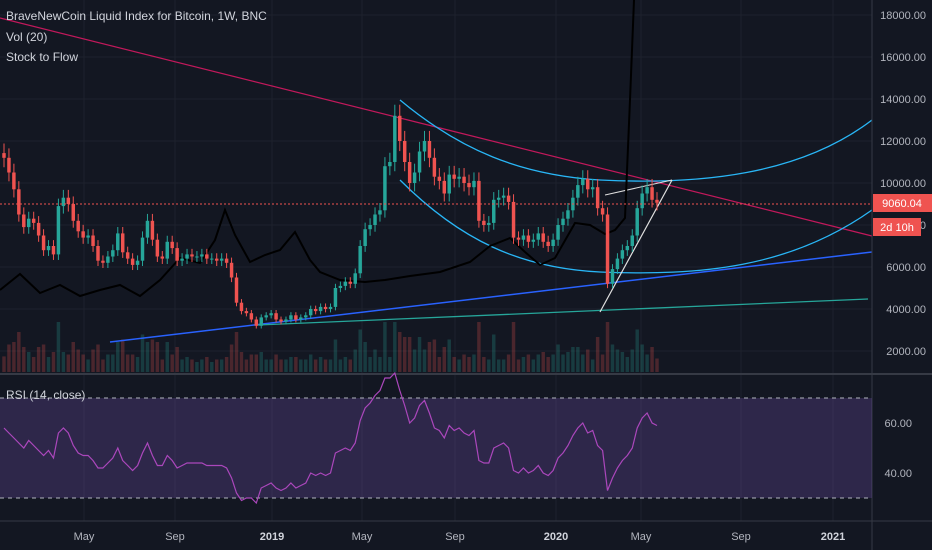  I want to click on legend-stock-to-flow: Stock to Flow, so click(42, 57).